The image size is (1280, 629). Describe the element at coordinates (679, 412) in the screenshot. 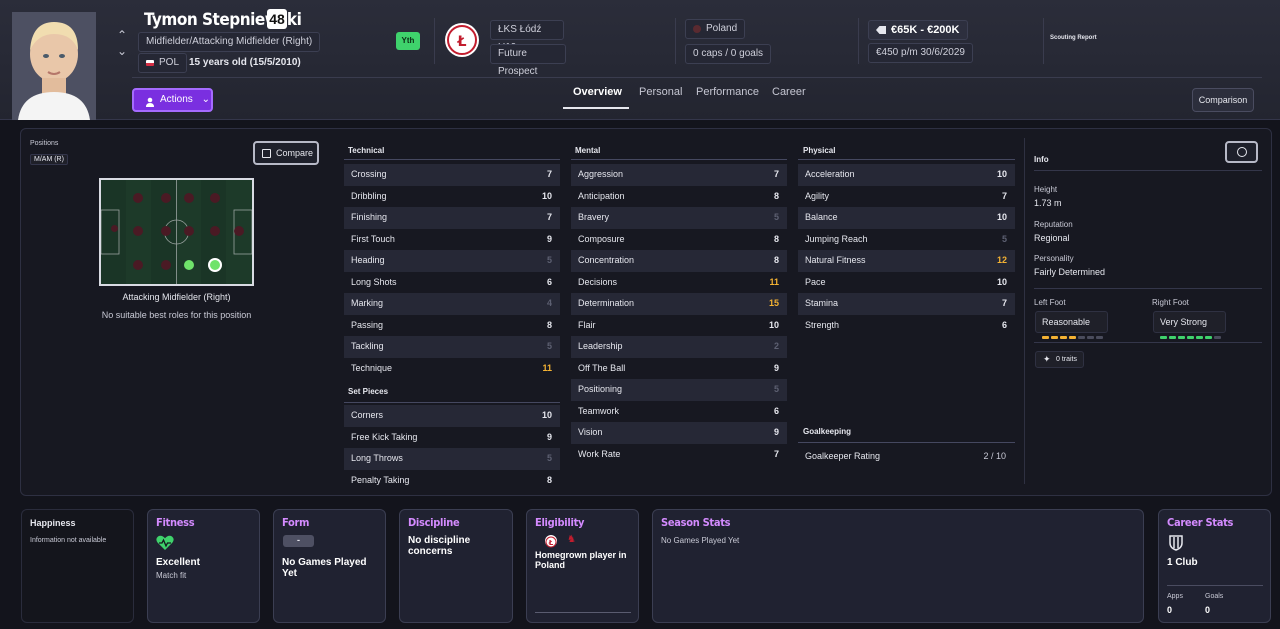

I see `attribute-row: Teamwork 6` at that location.